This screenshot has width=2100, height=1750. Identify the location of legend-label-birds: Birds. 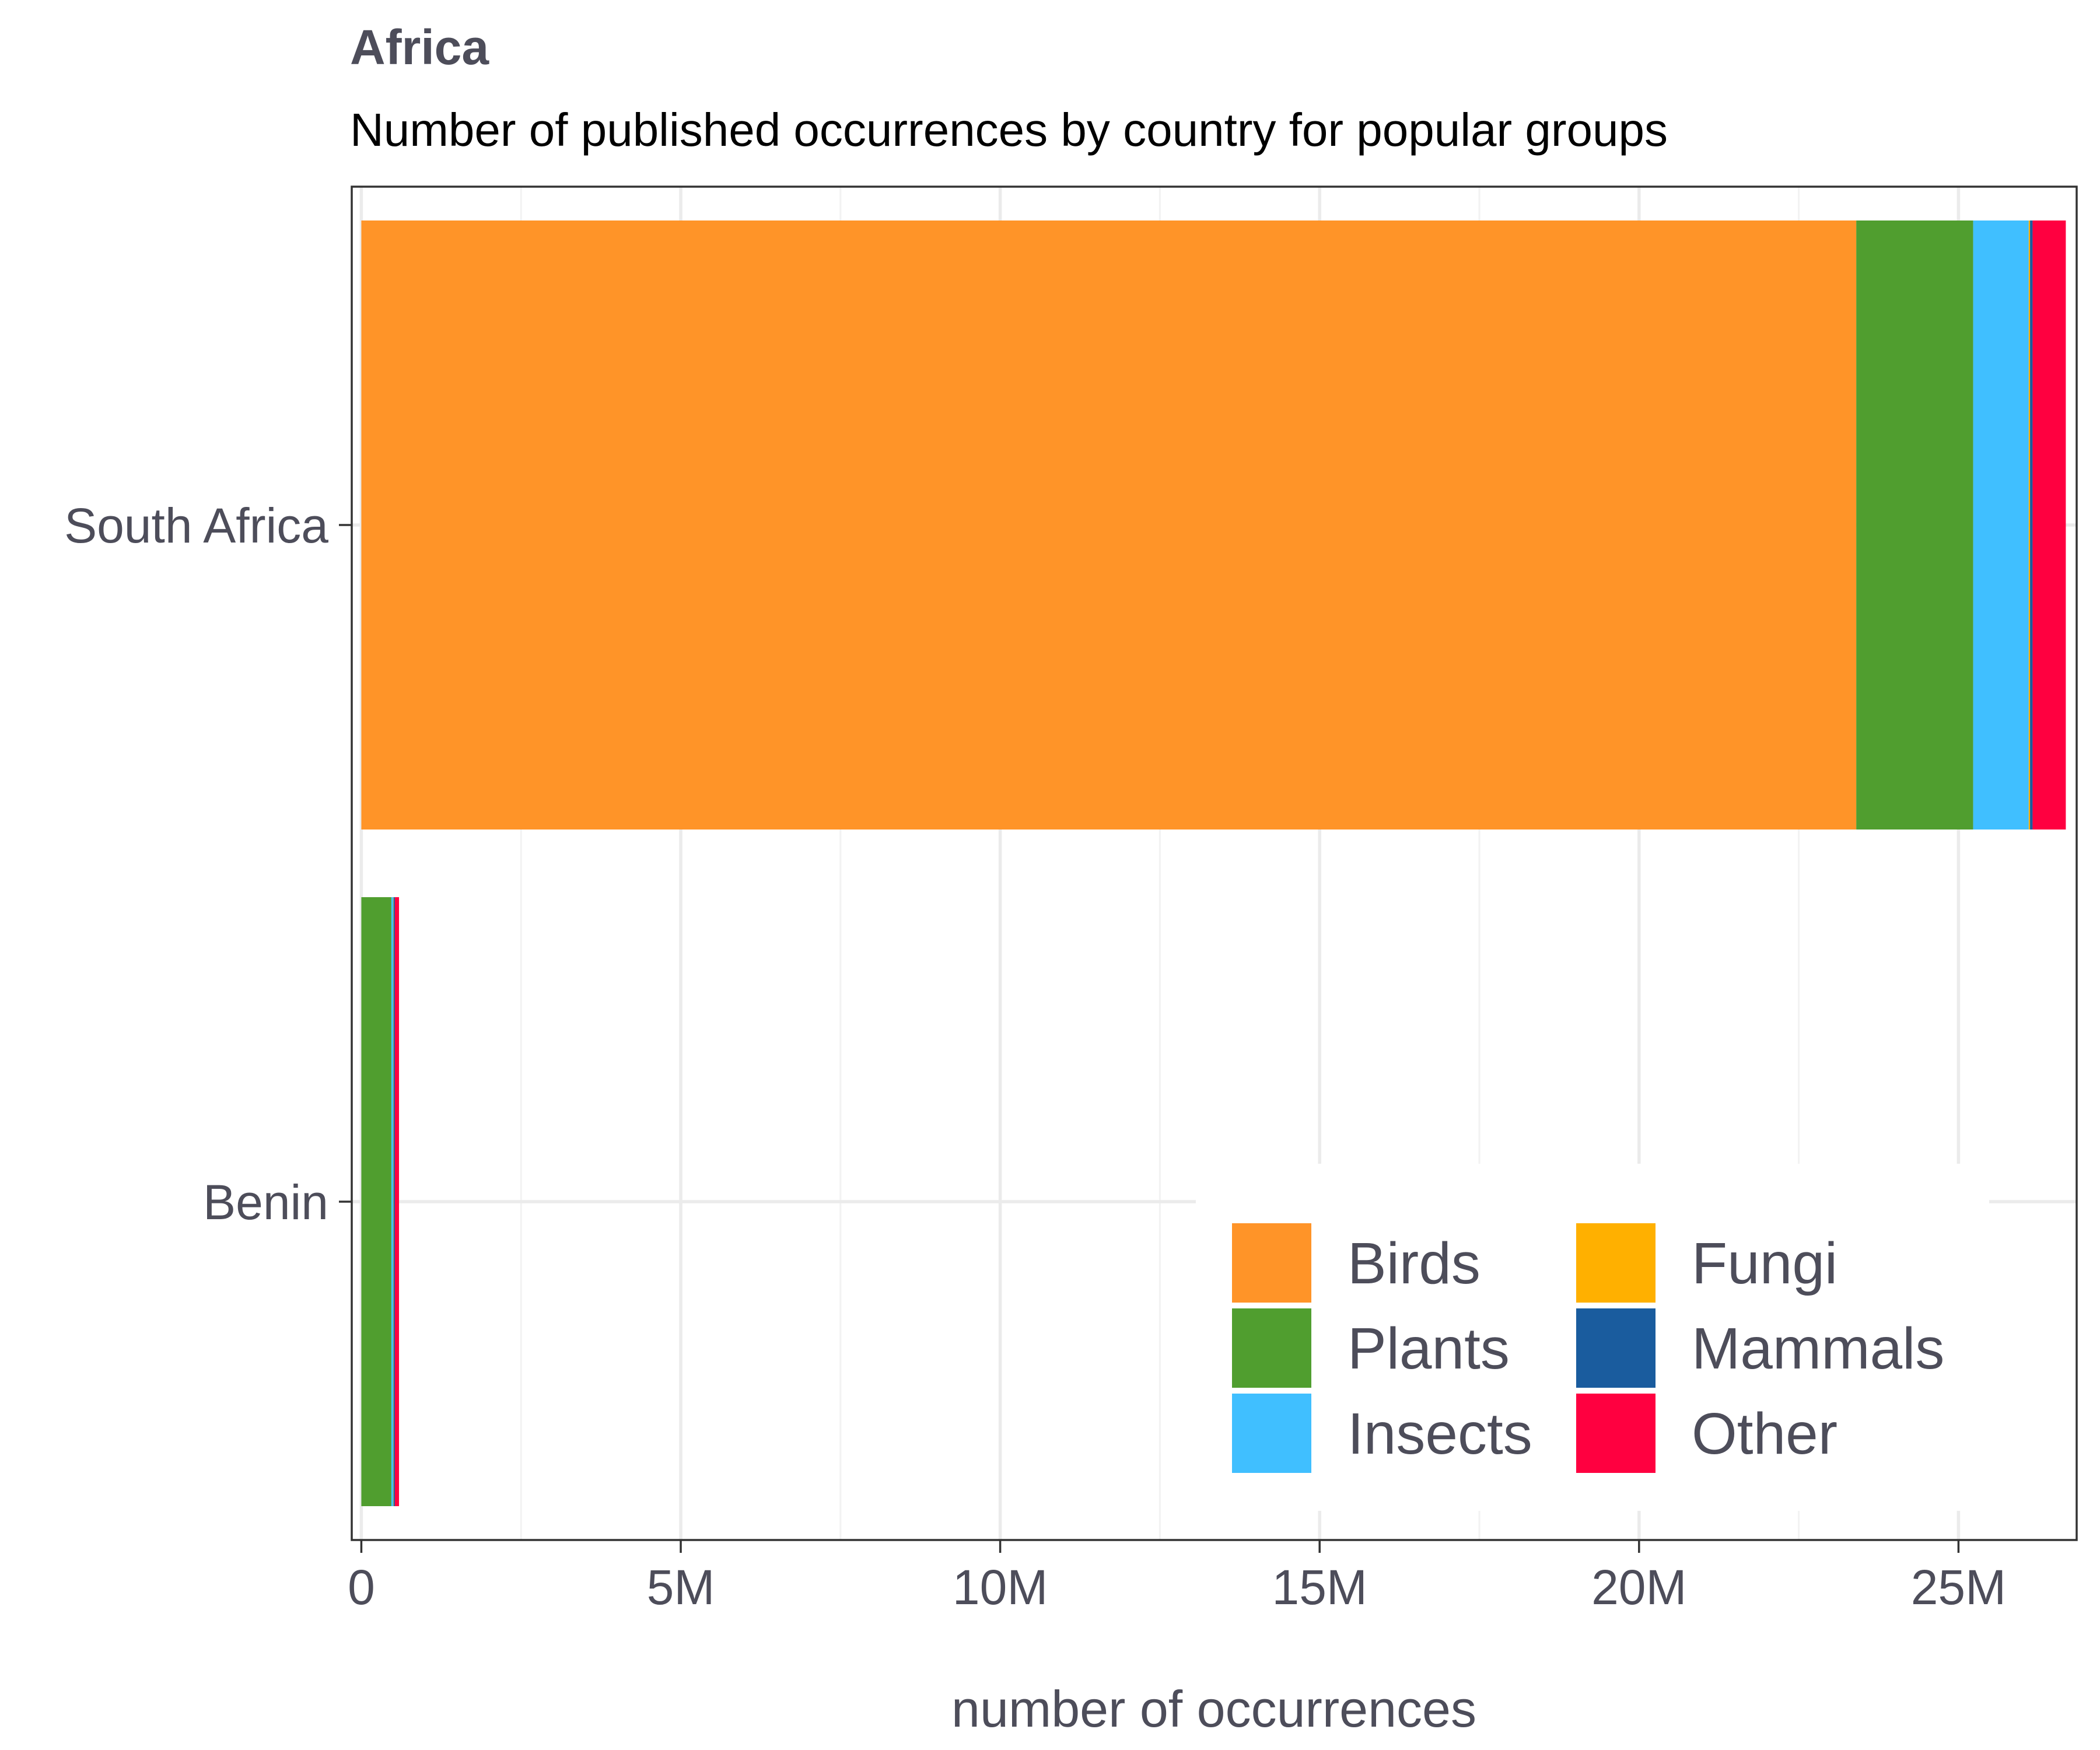
(1414, 1263).